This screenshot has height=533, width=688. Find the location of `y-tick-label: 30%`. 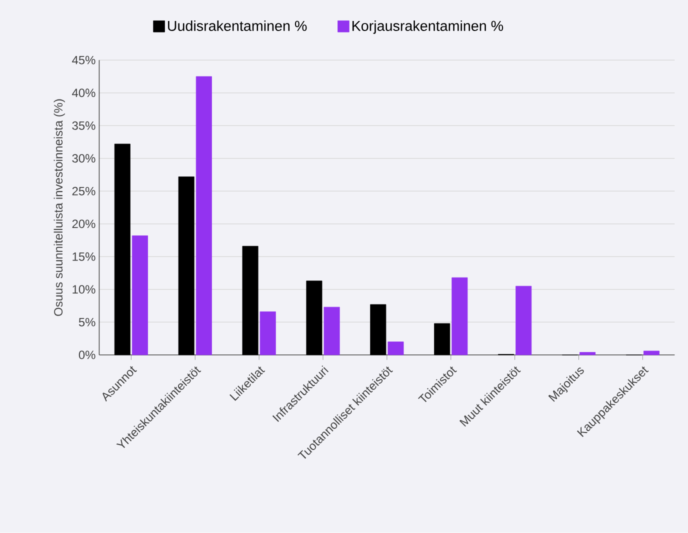

y-tick-label: 30% is located at coordinates (84, 158).